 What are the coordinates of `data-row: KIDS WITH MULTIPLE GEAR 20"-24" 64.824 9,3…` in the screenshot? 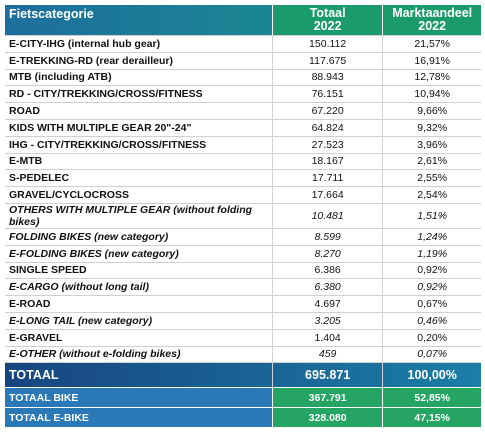 It's located at (243, 128).